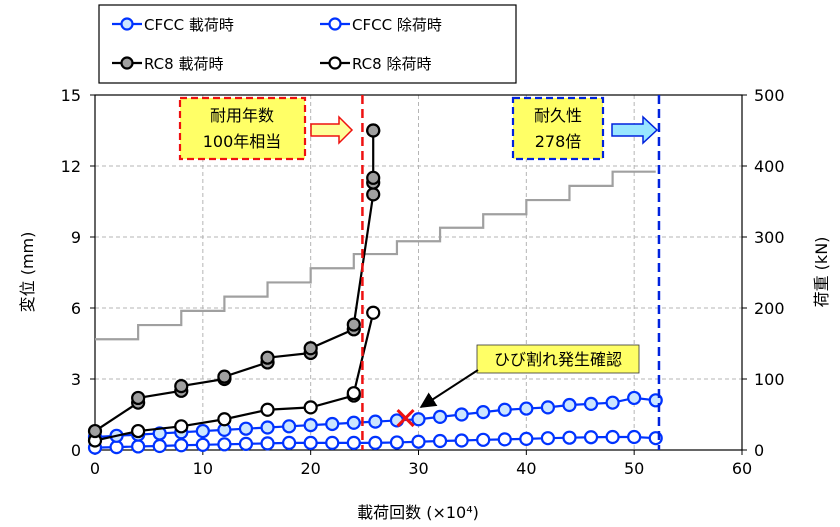  Describe the element at coordinates (418, 468) in the screenshot. I see `x-tick-label: 30` at that location.